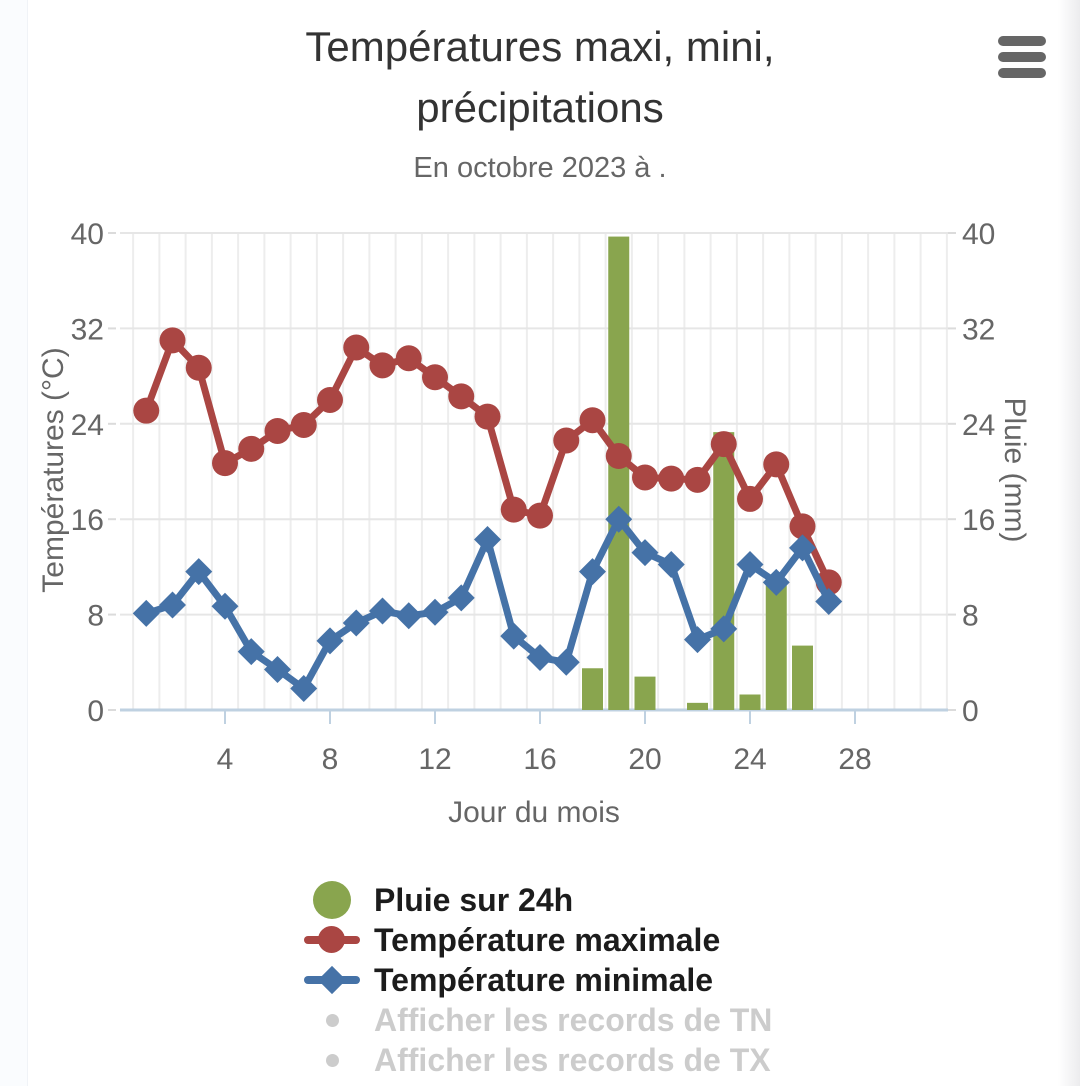 Image resolution: width=1080 pixels, height=1086 pixels. Describe the element at coordinates (978, 425) in the screenshot. I see `y-axis-label-right: 24` at that location.